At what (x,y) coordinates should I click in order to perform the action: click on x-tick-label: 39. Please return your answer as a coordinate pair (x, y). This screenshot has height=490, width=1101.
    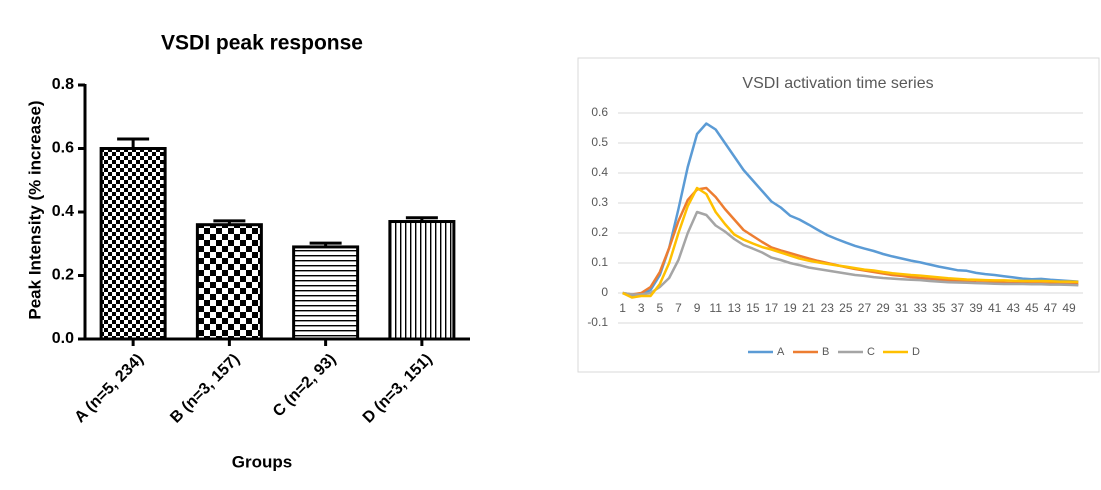
    Looking at the image, I should click on (976, 308).